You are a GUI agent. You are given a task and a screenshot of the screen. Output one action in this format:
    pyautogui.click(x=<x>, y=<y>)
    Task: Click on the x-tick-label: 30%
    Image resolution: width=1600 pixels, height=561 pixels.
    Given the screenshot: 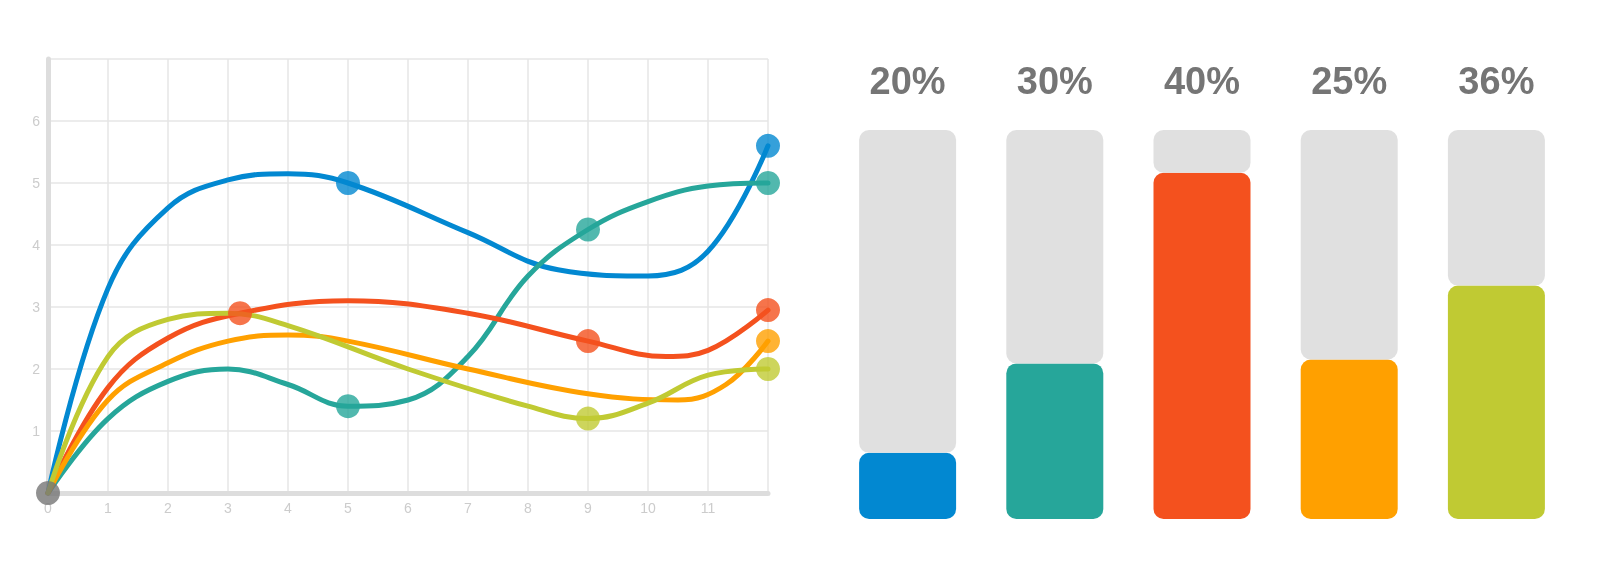 What is the action you would take?
    pyautogui.click(x=1054, y=81)
    